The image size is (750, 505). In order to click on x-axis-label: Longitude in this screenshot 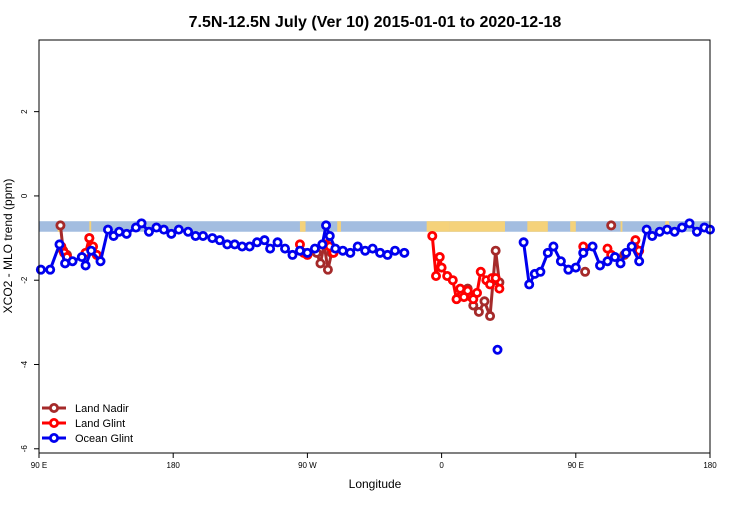, I will do `click(375, 484)`.